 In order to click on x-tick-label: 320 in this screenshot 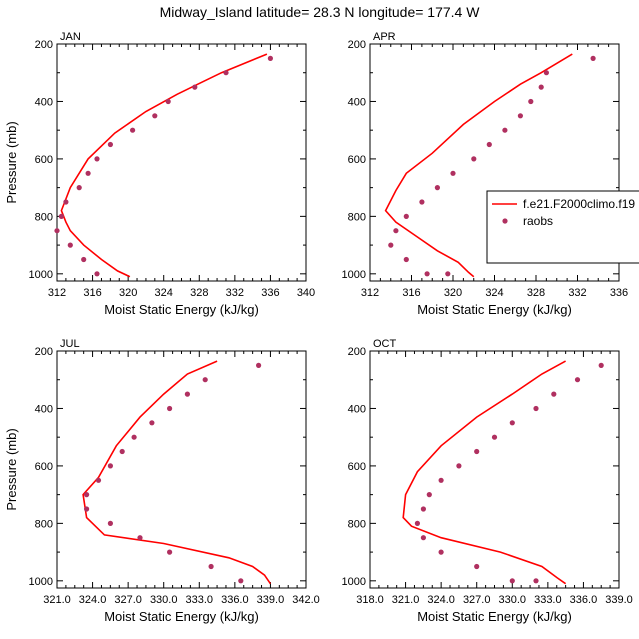, I will do `click(453, 293)`.